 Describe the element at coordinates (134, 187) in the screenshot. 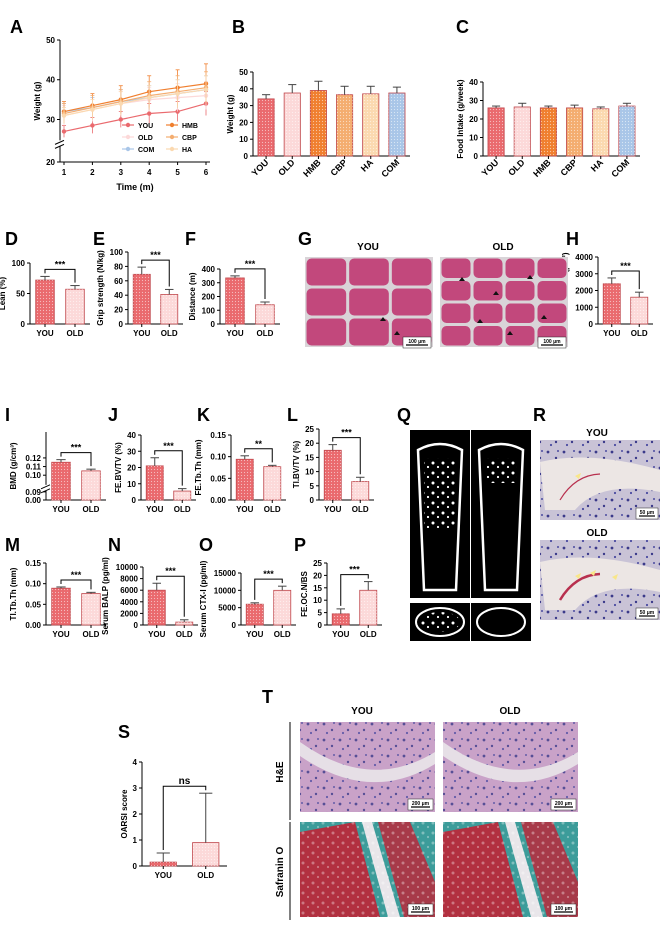

I see `x-axis-title: Time (m)` at that location.